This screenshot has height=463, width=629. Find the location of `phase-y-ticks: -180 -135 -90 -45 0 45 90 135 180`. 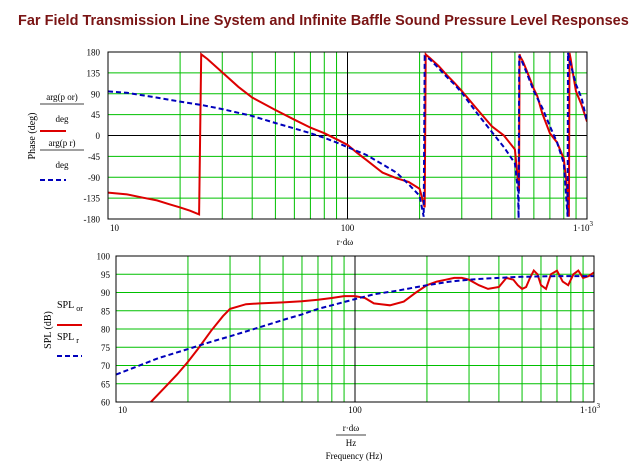

phase-y-ticks: -180 -135 -90 -45 0 45 90 135 180 is located at coordinates (92, 136).